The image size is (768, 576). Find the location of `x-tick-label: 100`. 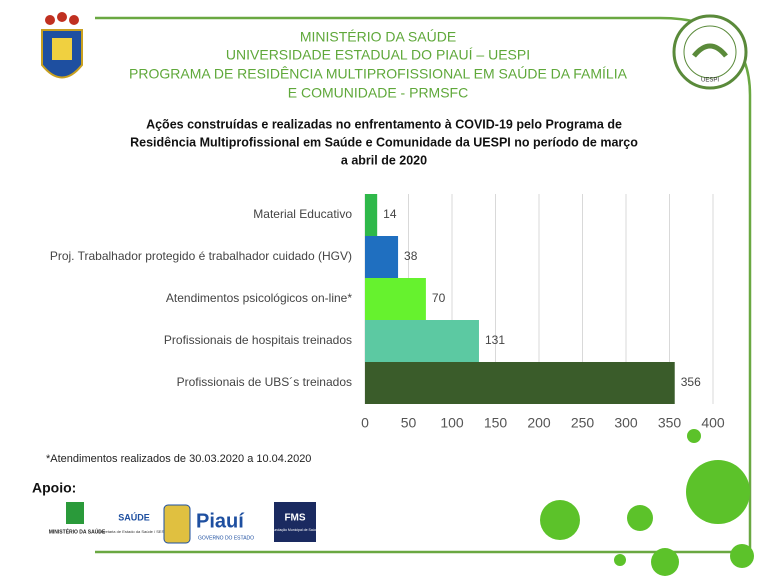

x-tick-label: 100 is located at coordinates (452, 423).